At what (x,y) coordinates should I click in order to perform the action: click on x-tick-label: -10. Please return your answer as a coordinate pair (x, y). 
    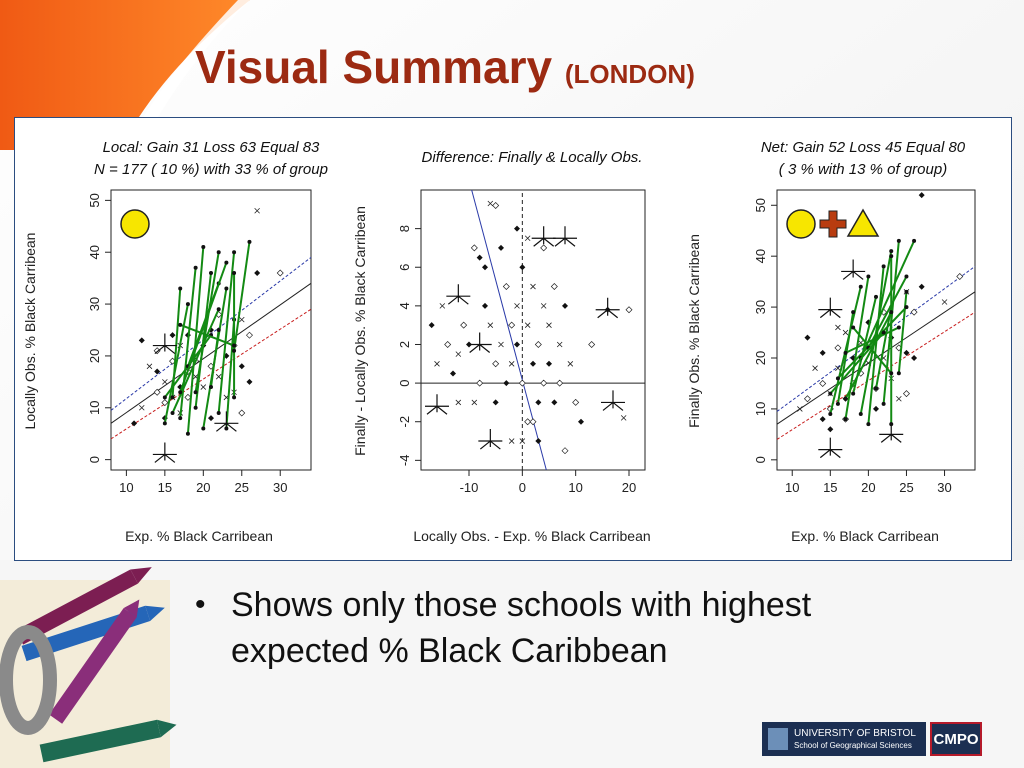
    Looking at the image, I should click on (469, 487).